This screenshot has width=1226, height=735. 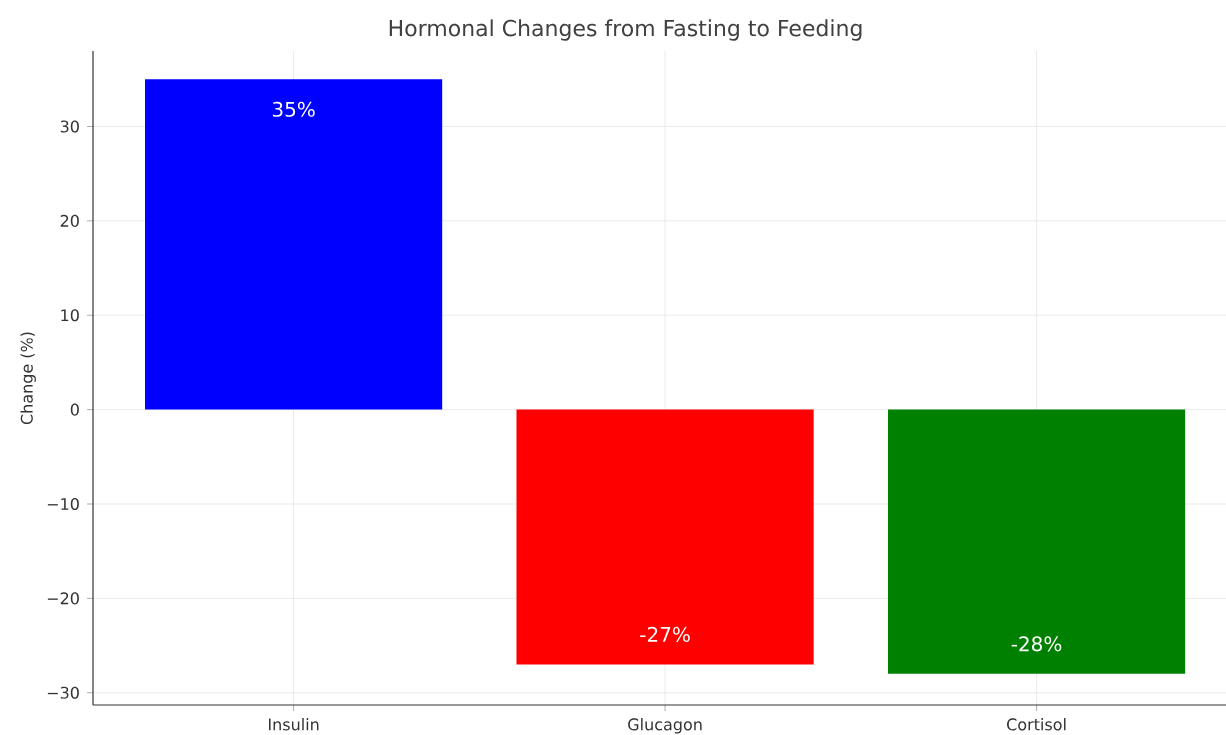 What do you see at coordinates (1036, 644) in the screenshot?
I see `data-label: -28%` at bounding box center [1036, 644].